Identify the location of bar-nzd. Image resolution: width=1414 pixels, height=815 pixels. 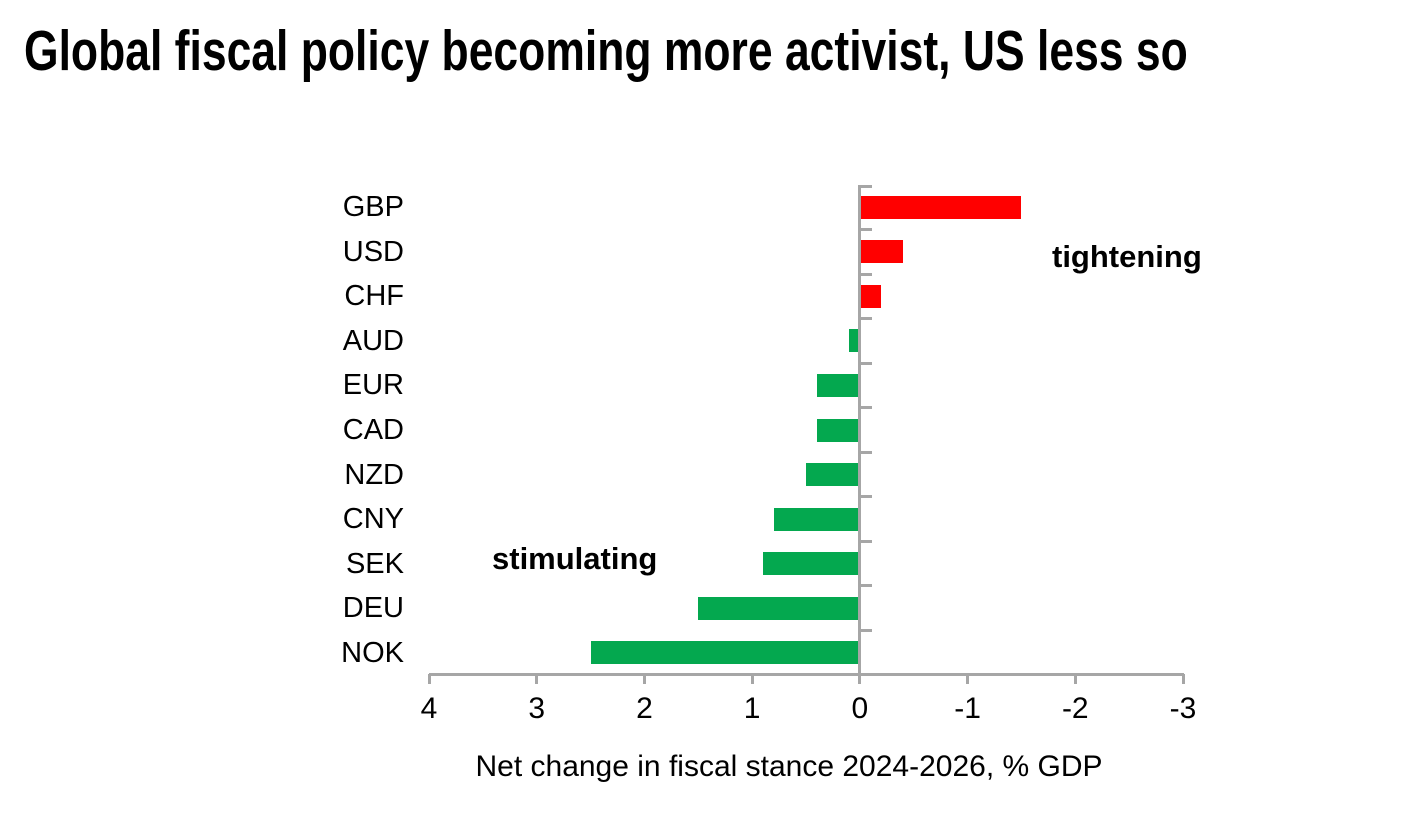
(833, 475).